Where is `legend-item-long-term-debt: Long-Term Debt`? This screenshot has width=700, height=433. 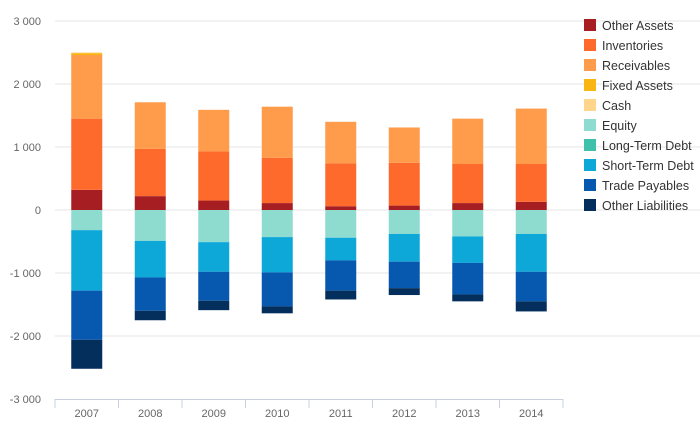
legend-item-long-term-debt: Long-Term Debt is located at coordinates (638, 146).